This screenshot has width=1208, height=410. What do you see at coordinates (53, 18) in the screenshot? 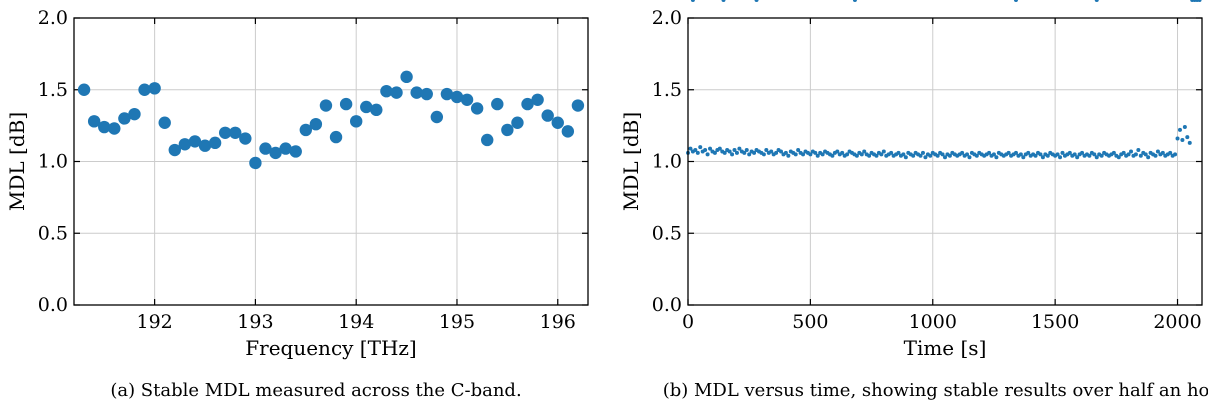
I see `y-tick-label: 2.0` at bounding box center [53, 18].